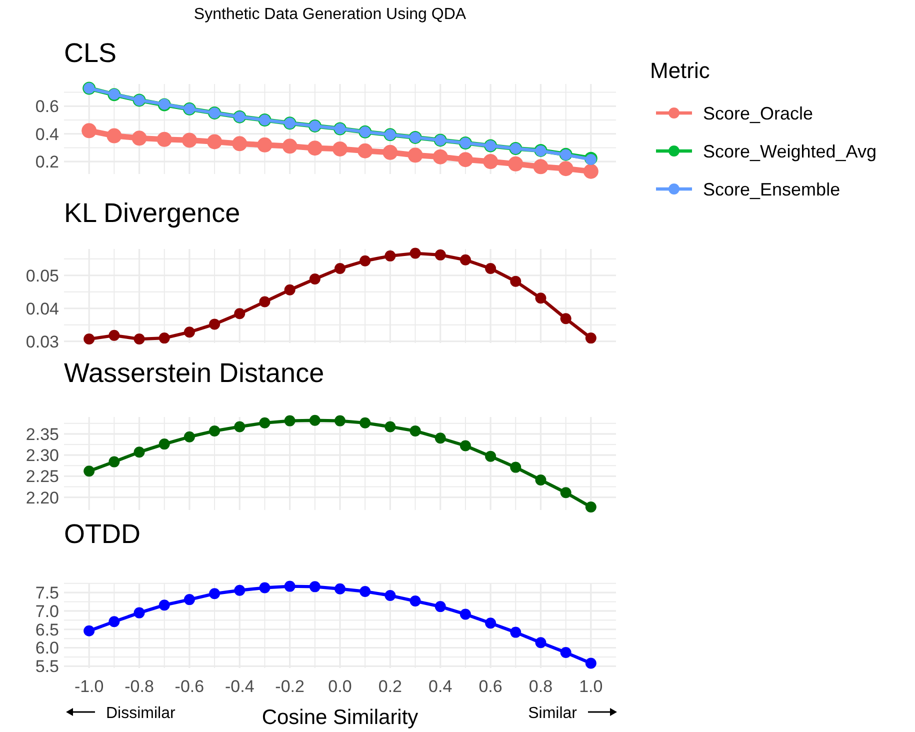 The width and height of the screenshot is (915, 732). I want to click on y-tick-label: 0.04, so click(42, 308).